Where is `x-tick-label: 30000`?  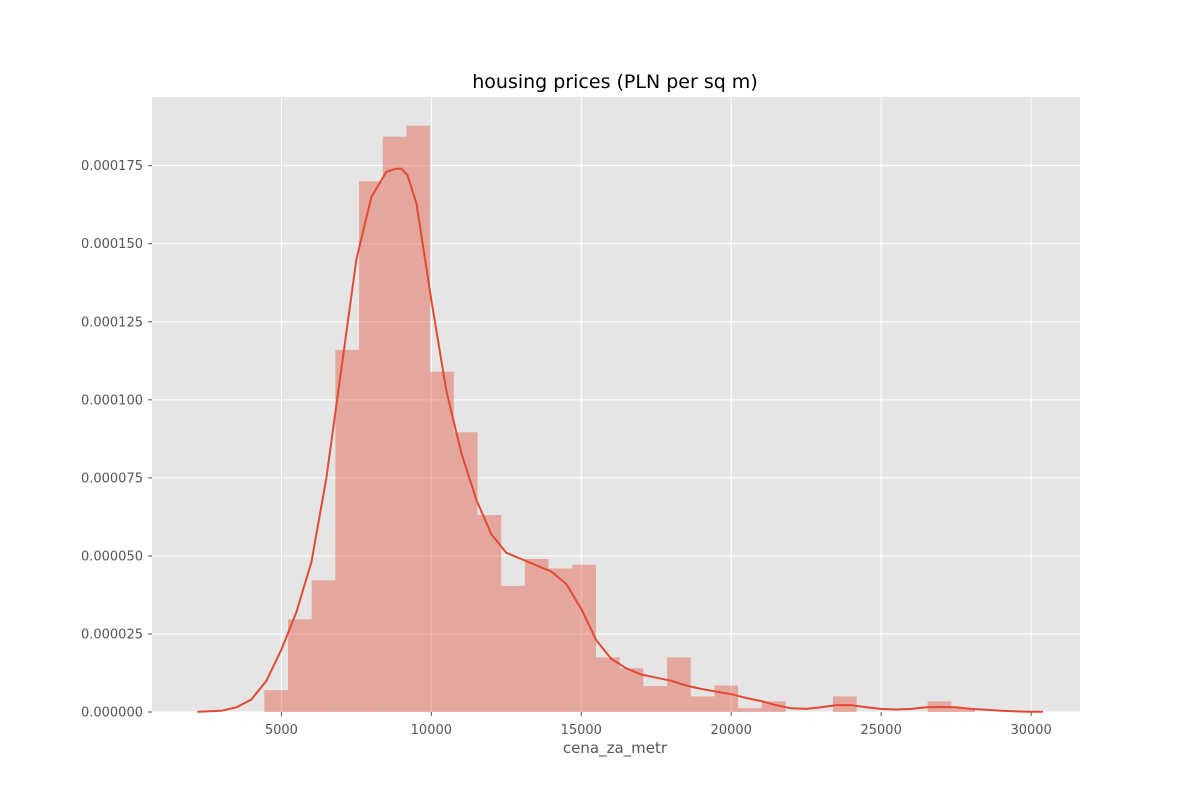 x-tick-label: 30000 is located at coordinates (1030, 730).